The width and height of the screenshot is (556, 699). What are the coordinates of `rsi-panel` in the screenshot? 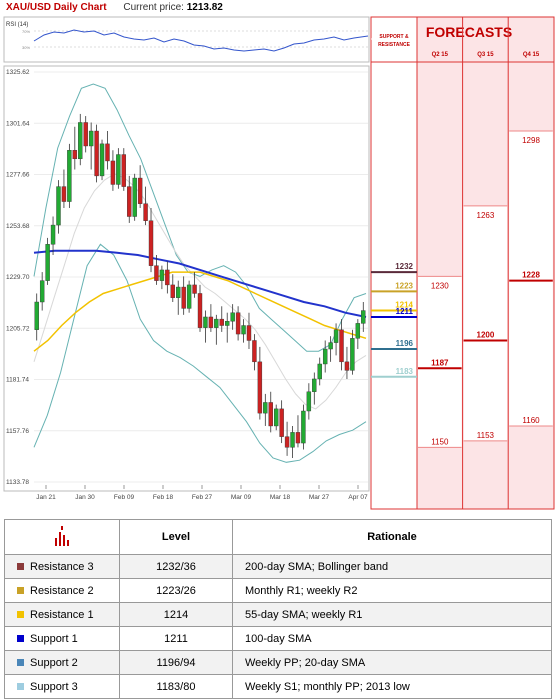 It's located at (186, 39).